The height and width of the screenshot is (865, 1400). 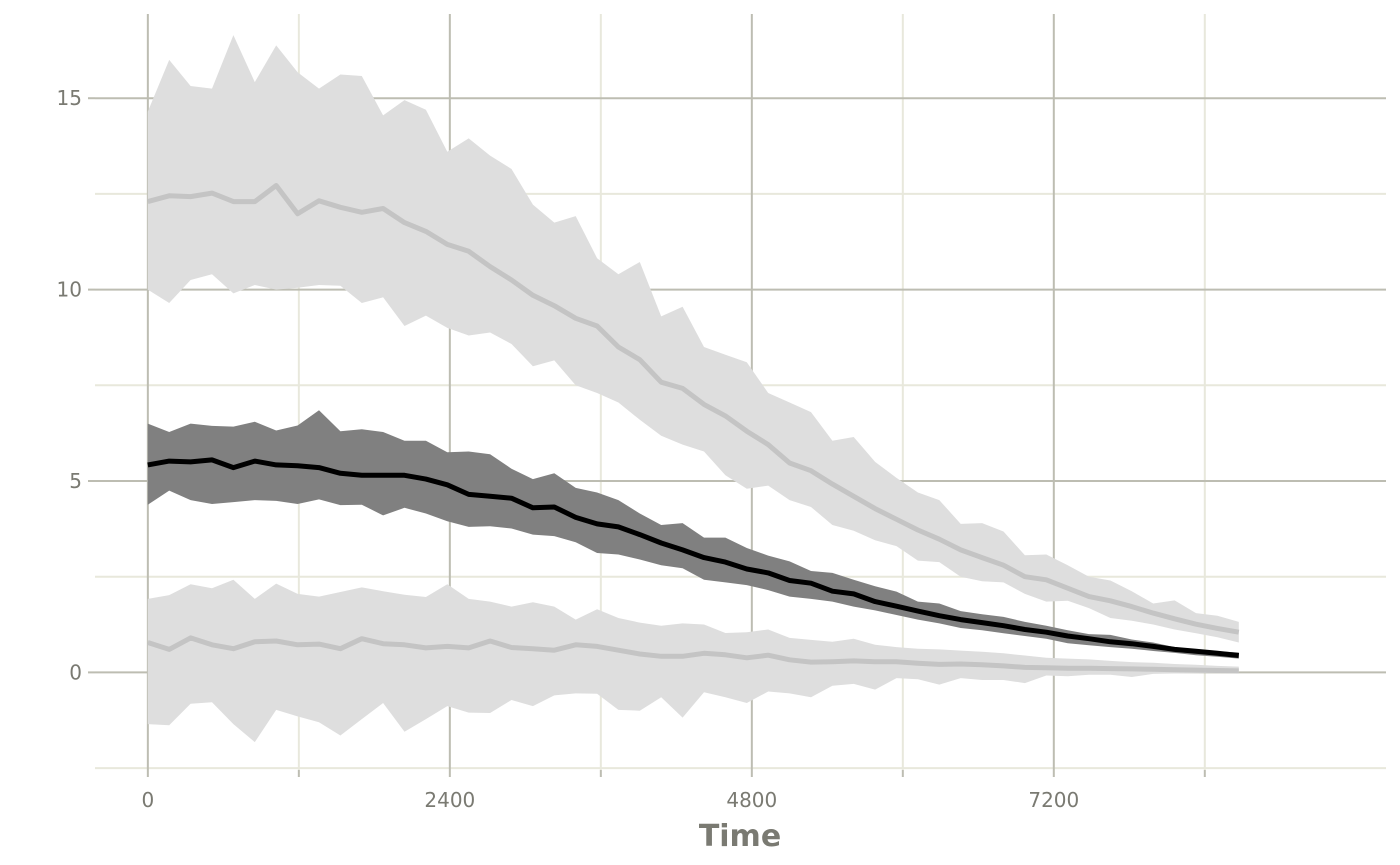 I want to click on x-axis-title: Time, so click(x=740, y=836).